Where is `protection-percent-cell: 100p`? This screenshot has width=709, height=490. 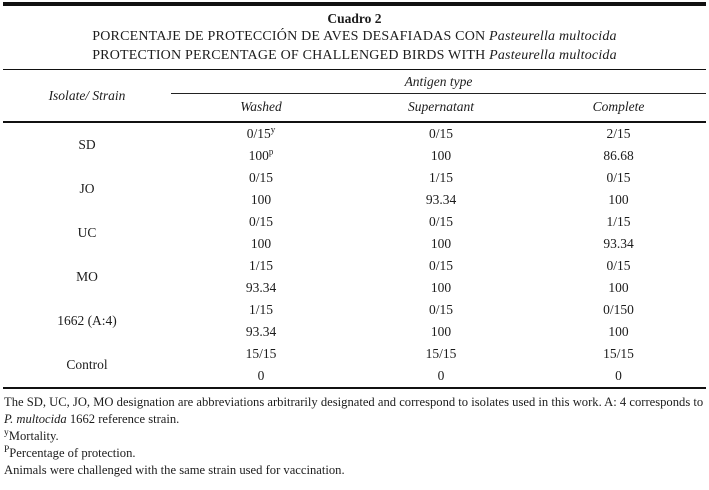 protection-percent-cell: 100p is located at coordinates (261, 154).